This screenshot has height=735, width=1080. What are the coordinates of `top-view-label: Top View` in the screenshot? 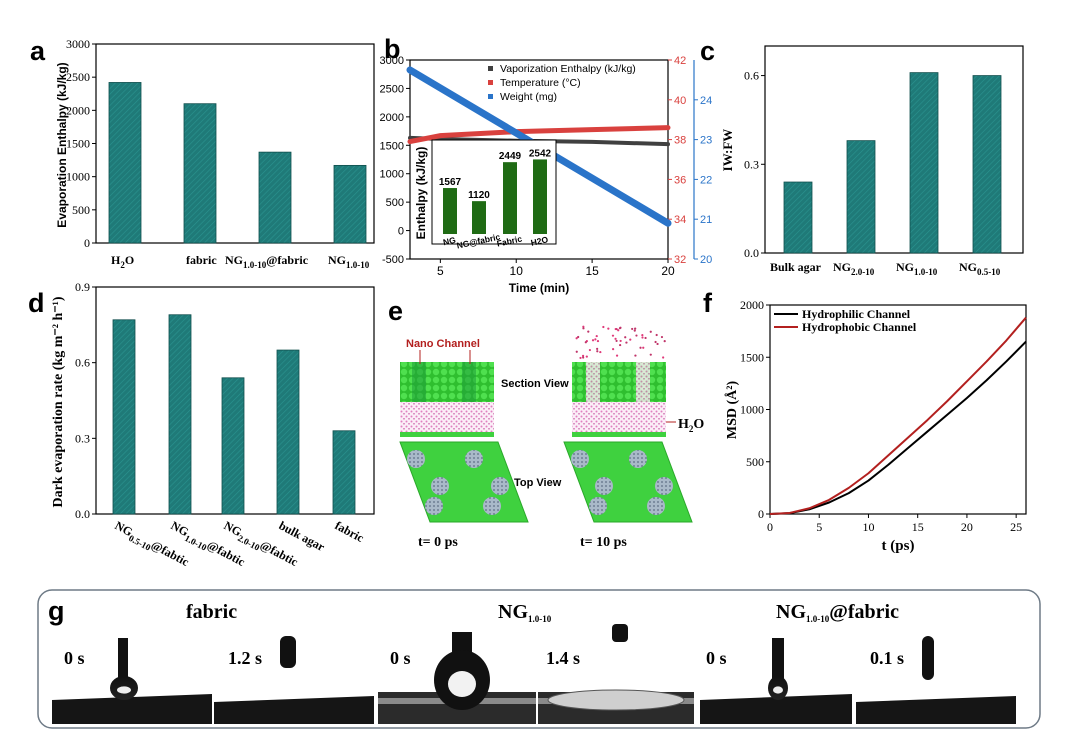 It's located at (538, 483).